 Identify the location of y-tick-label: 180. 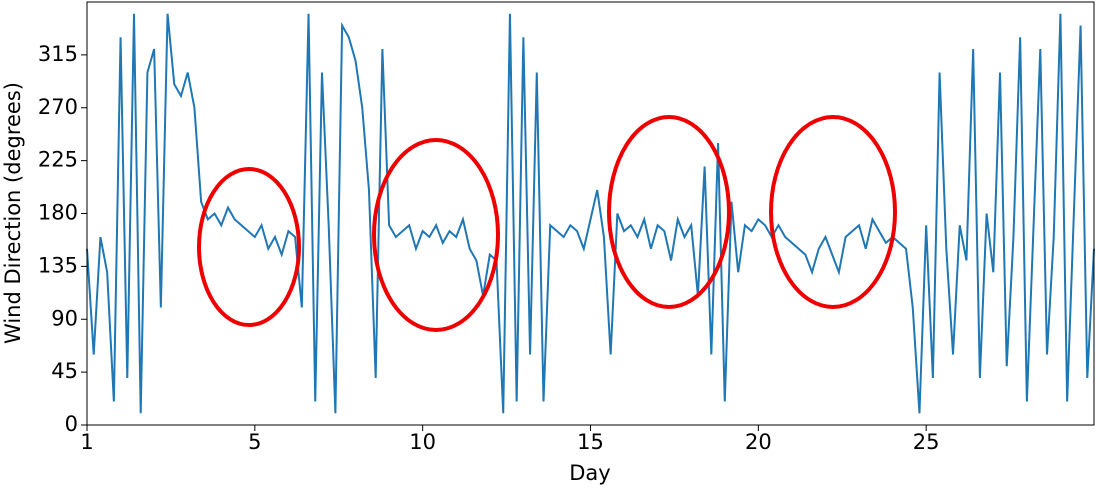
(58, 213).